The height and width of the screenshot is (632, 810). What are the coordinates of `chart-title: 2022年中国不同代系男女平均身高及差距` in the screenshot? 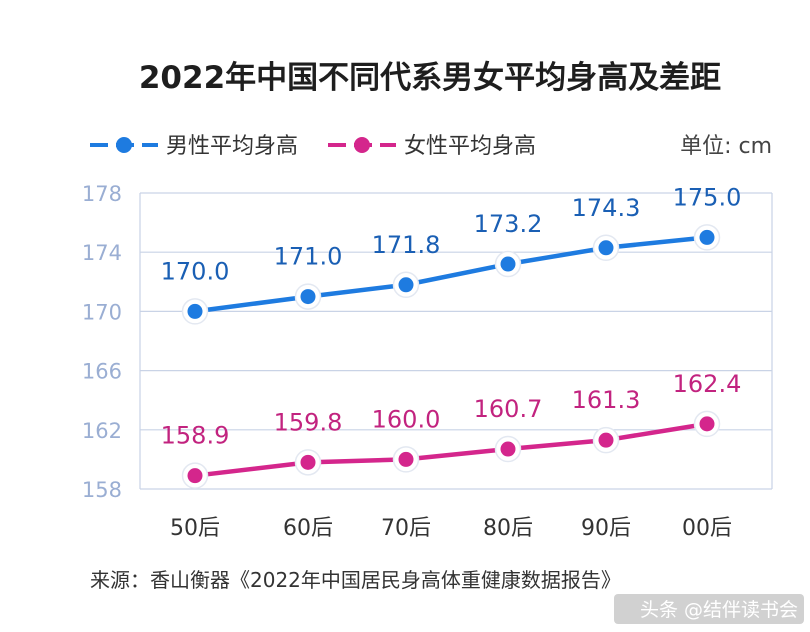 It's located at (430, 78).